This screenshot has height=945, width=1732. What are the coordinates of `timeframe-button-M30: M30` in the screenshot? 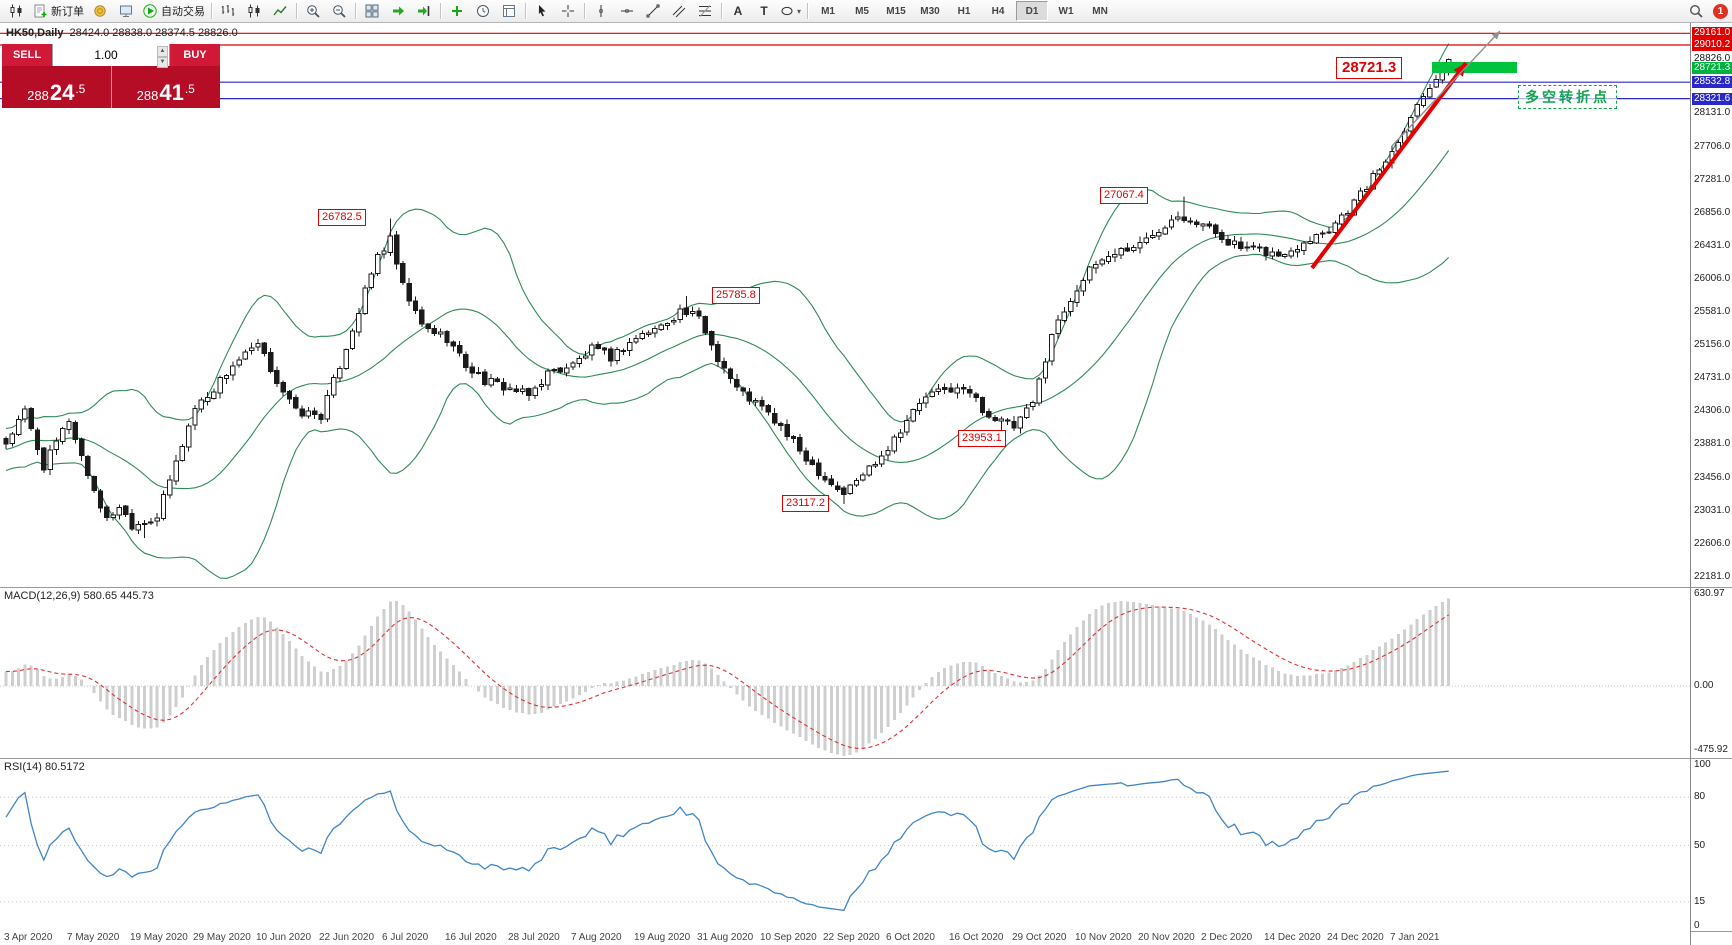 It's located at (930, 11).